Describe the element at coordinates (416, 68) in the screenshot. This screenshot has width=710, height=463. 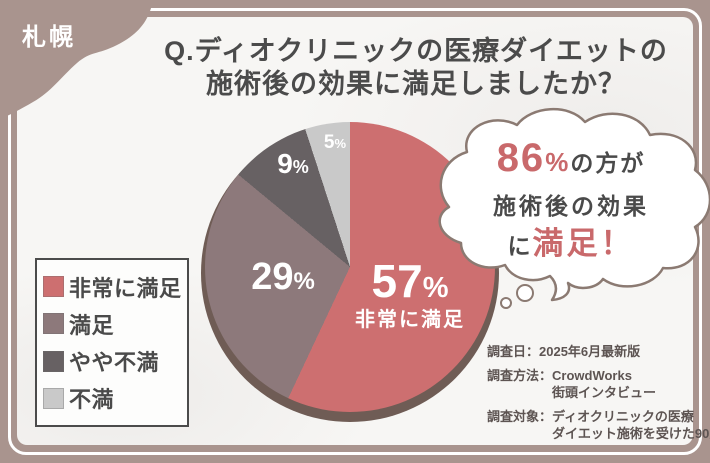
I see `question-title: Q.ディオクリニックの医療ダイエットの 施術後の効果に満足しましたか？` at that location.